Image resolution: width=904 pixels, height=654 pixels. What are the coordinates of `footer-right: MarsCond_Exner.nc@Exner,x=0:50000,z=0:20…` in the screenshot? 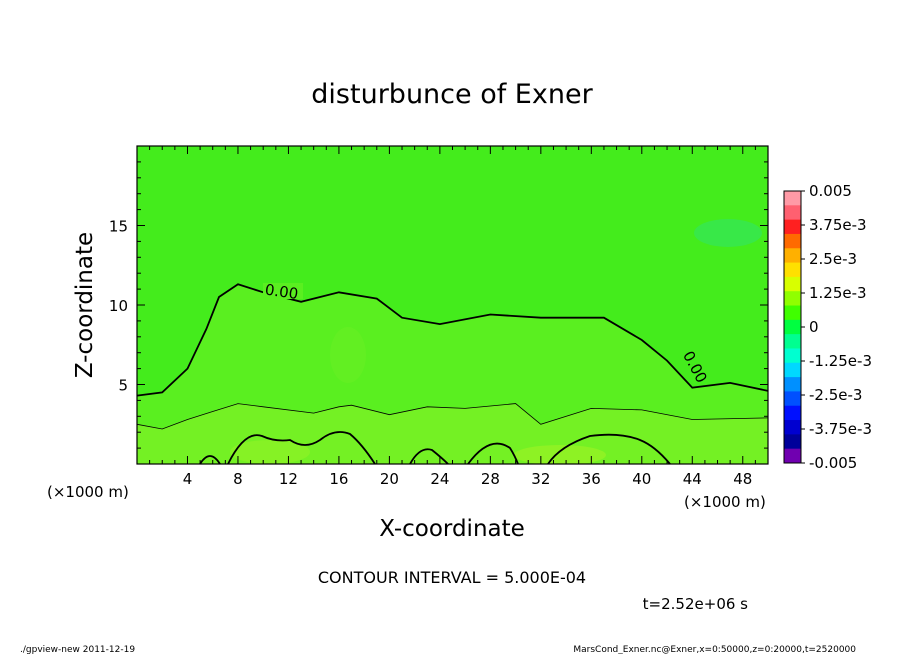 It's located at (714, 649).